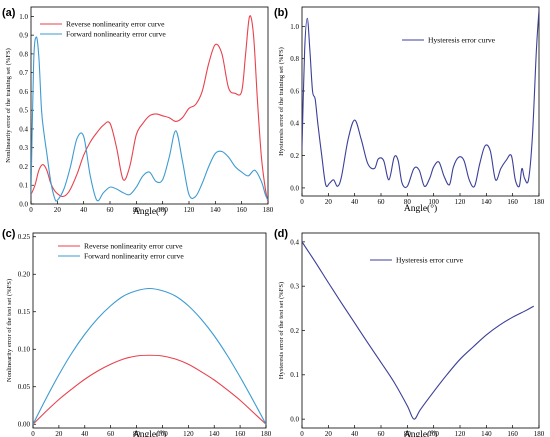 Image resolution: width=550 pixels, height=437 pixels. I want to click on y-axis-label: Nonlinearity error of the test set (%FS), so click(9, 330).